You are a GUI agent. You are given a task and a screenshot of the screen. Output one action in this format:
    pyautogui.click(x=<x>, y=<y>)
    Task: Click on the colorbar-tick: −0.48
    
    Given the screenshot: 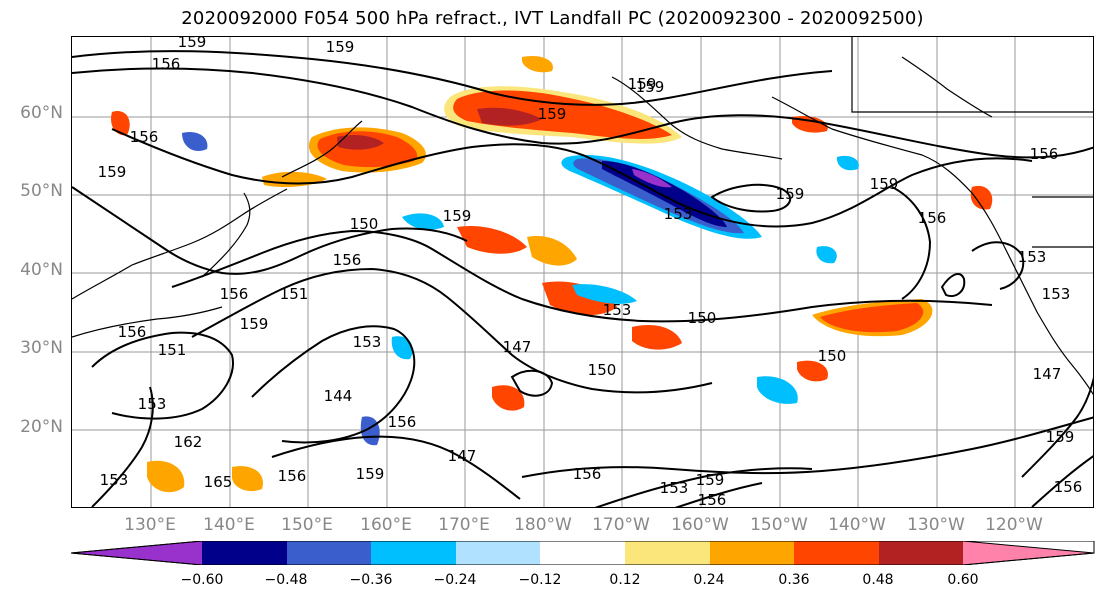 What is the action you would take?
    pyautogui.click(x=286, y=580)
    